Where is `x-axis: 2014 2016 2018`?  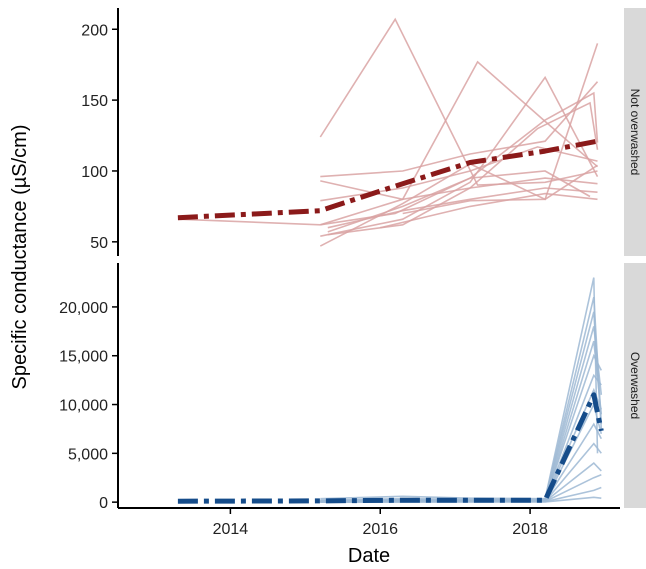 x-axis: 2014 2016 2018 is located at coordinates (369, 522).